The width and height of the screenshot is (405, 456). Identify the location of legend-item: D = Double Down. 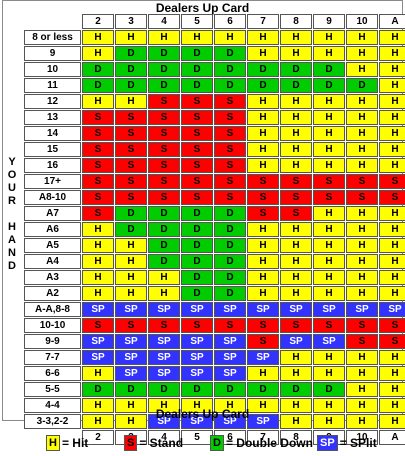
(261, 443).